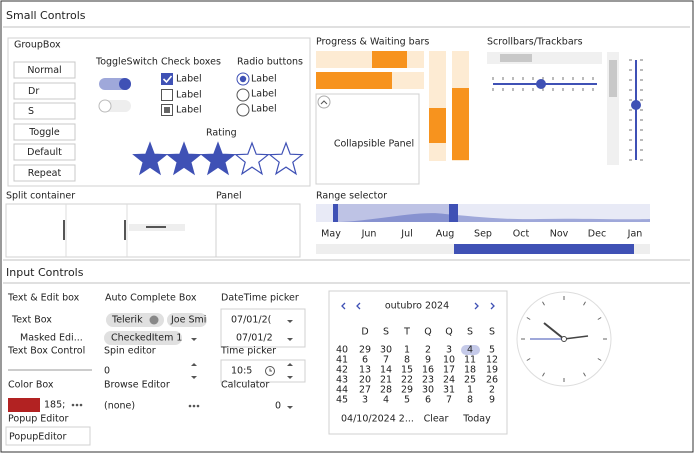  I want to click on group-title: Radio buttons, so click(270, 62).